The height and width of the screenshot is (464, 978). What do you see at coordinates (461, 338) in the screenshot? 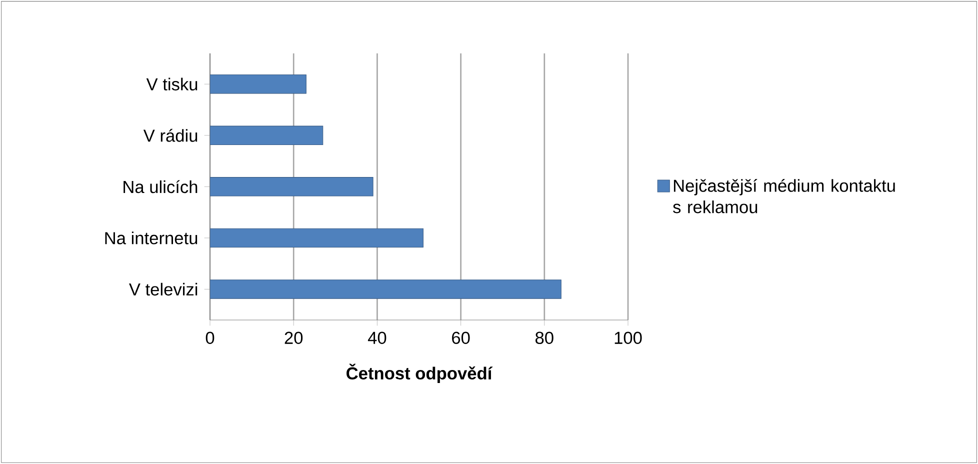
I see `x-tick-label: 60` at bounding box center [461, 338].